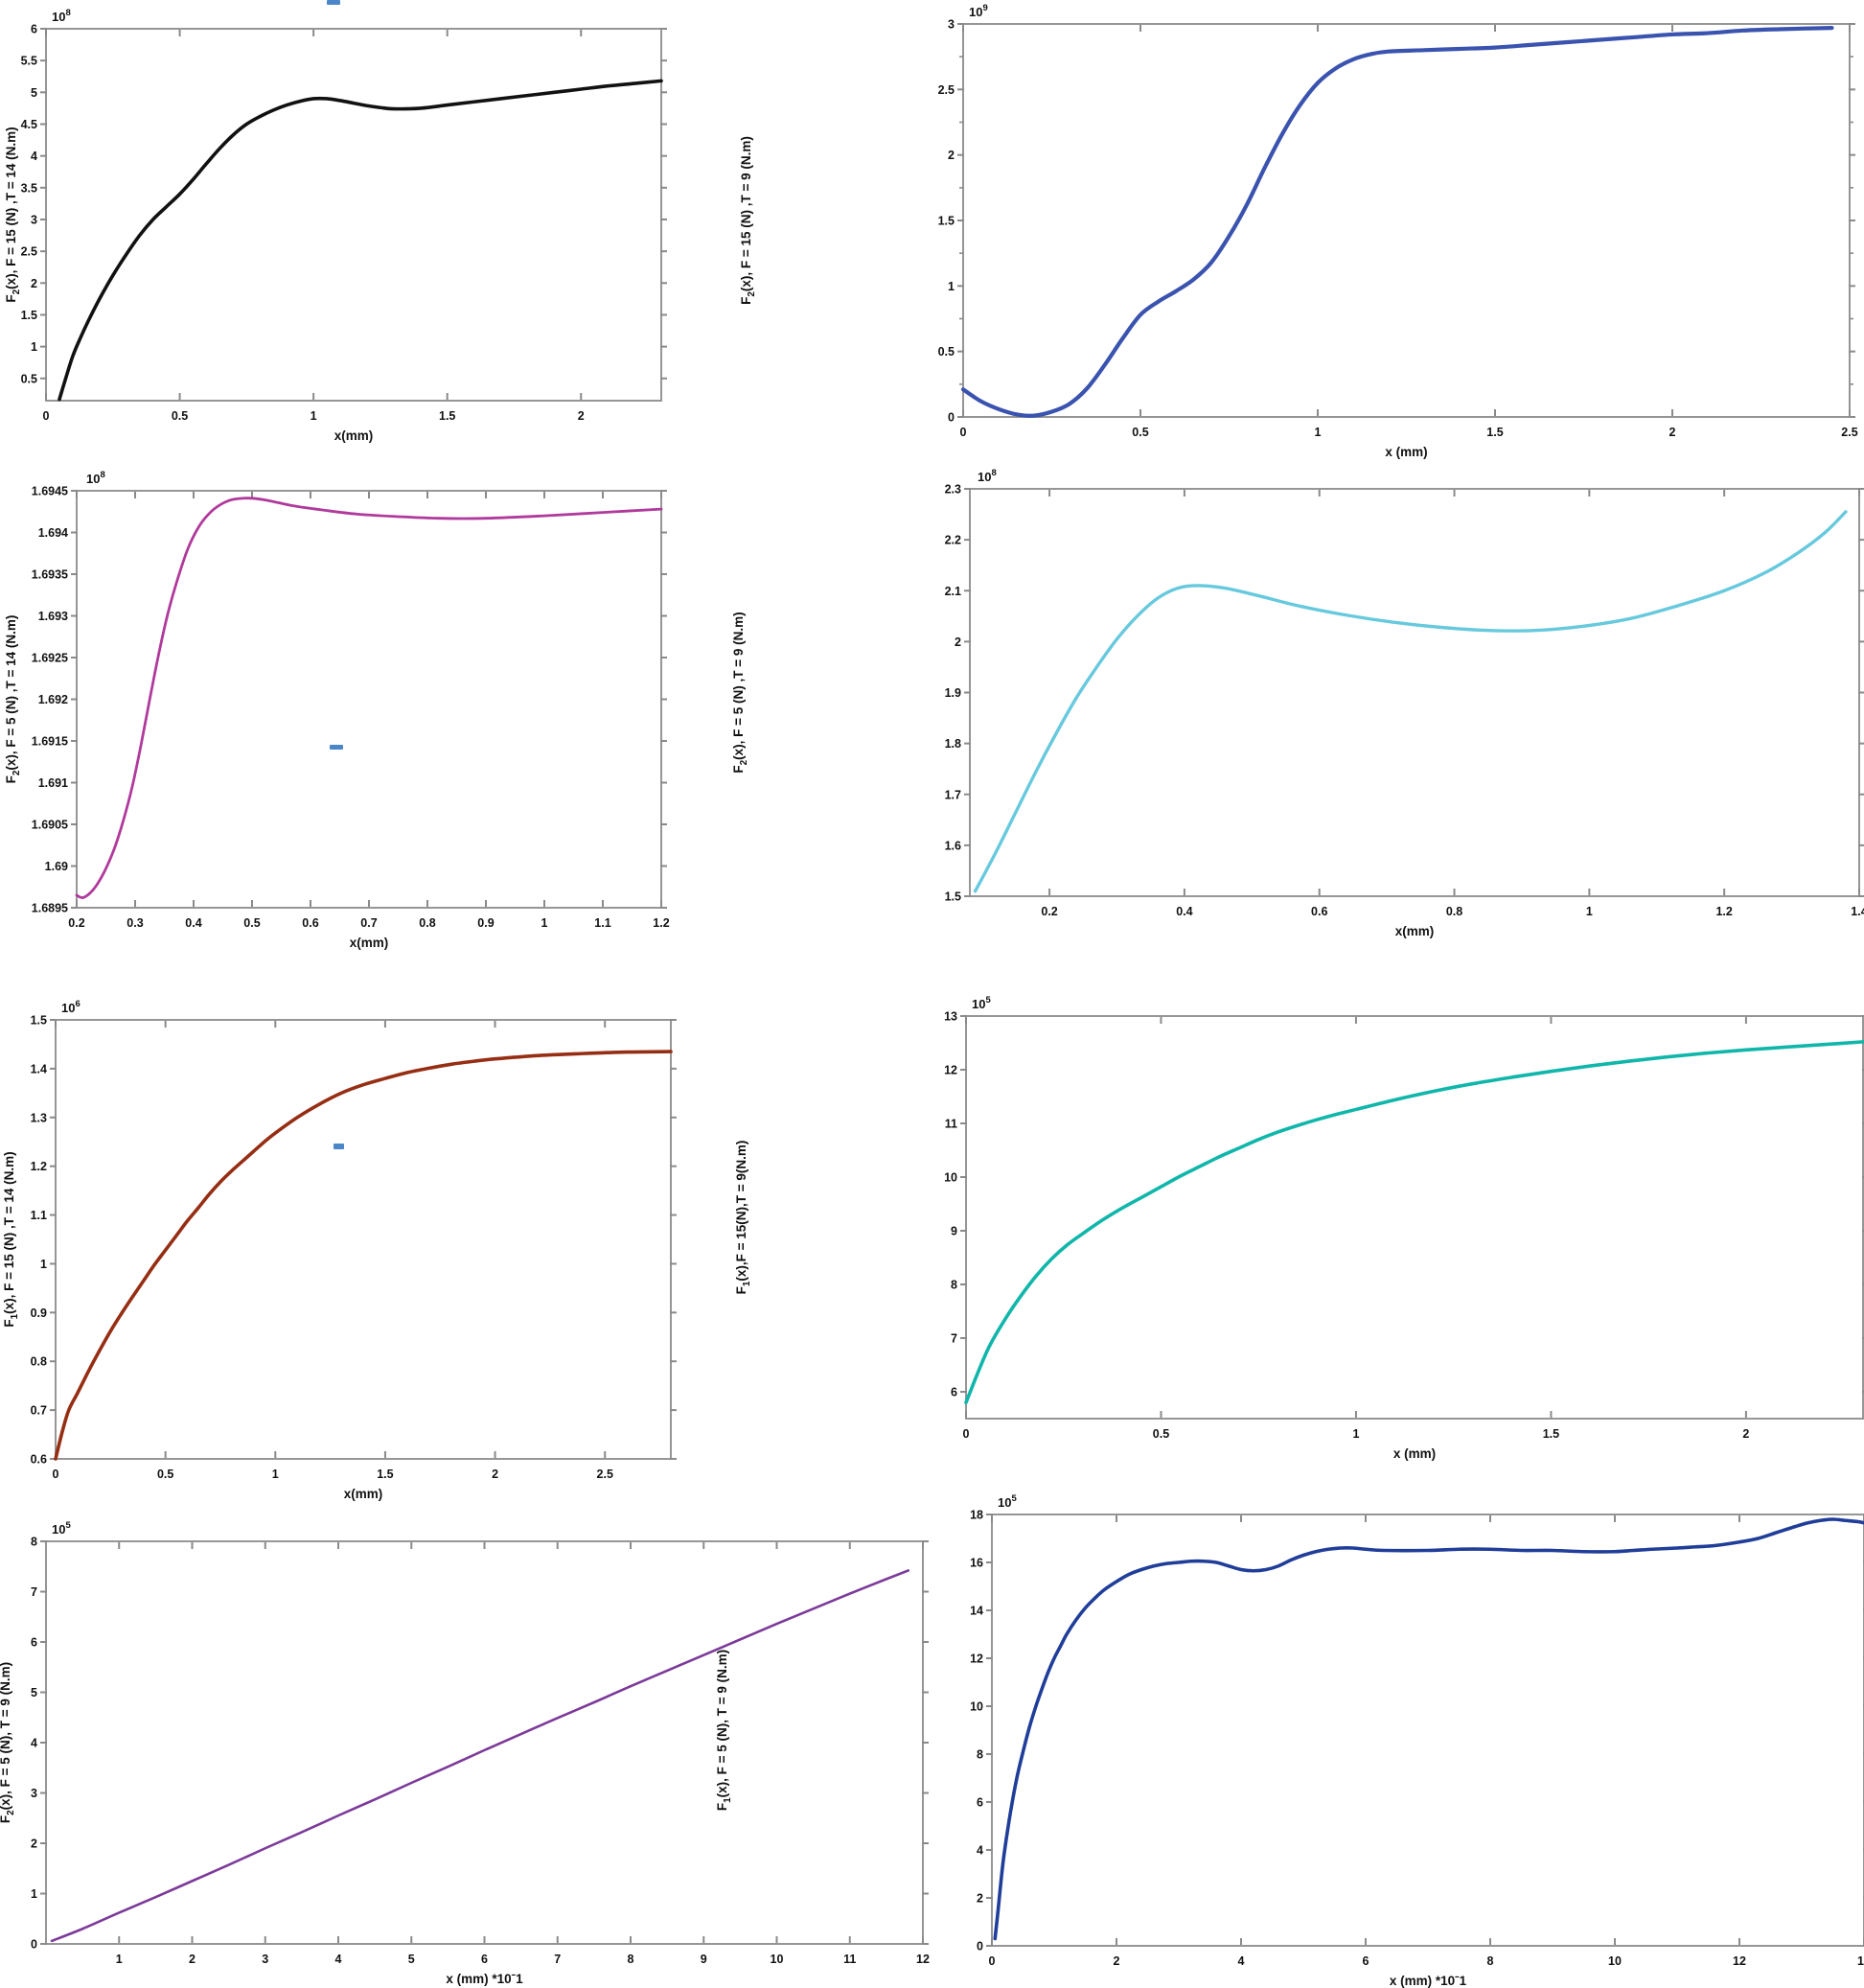 This screenshot has width=1864, height=1988. What do you see at coordinates (39, 1167) in the screenshot?
I see `y-tick-label: 1.2` at bounding box center [39, 1167].